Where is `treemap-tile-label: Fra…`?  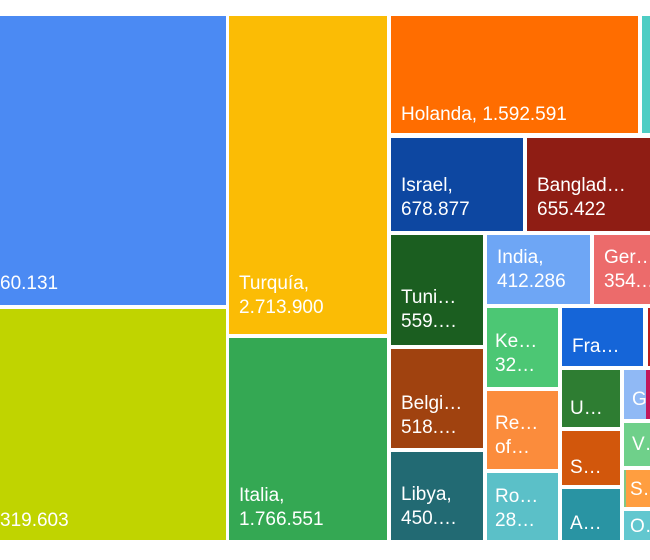 treemap-tile-label: Fra… is located at coordinates (596, 346).